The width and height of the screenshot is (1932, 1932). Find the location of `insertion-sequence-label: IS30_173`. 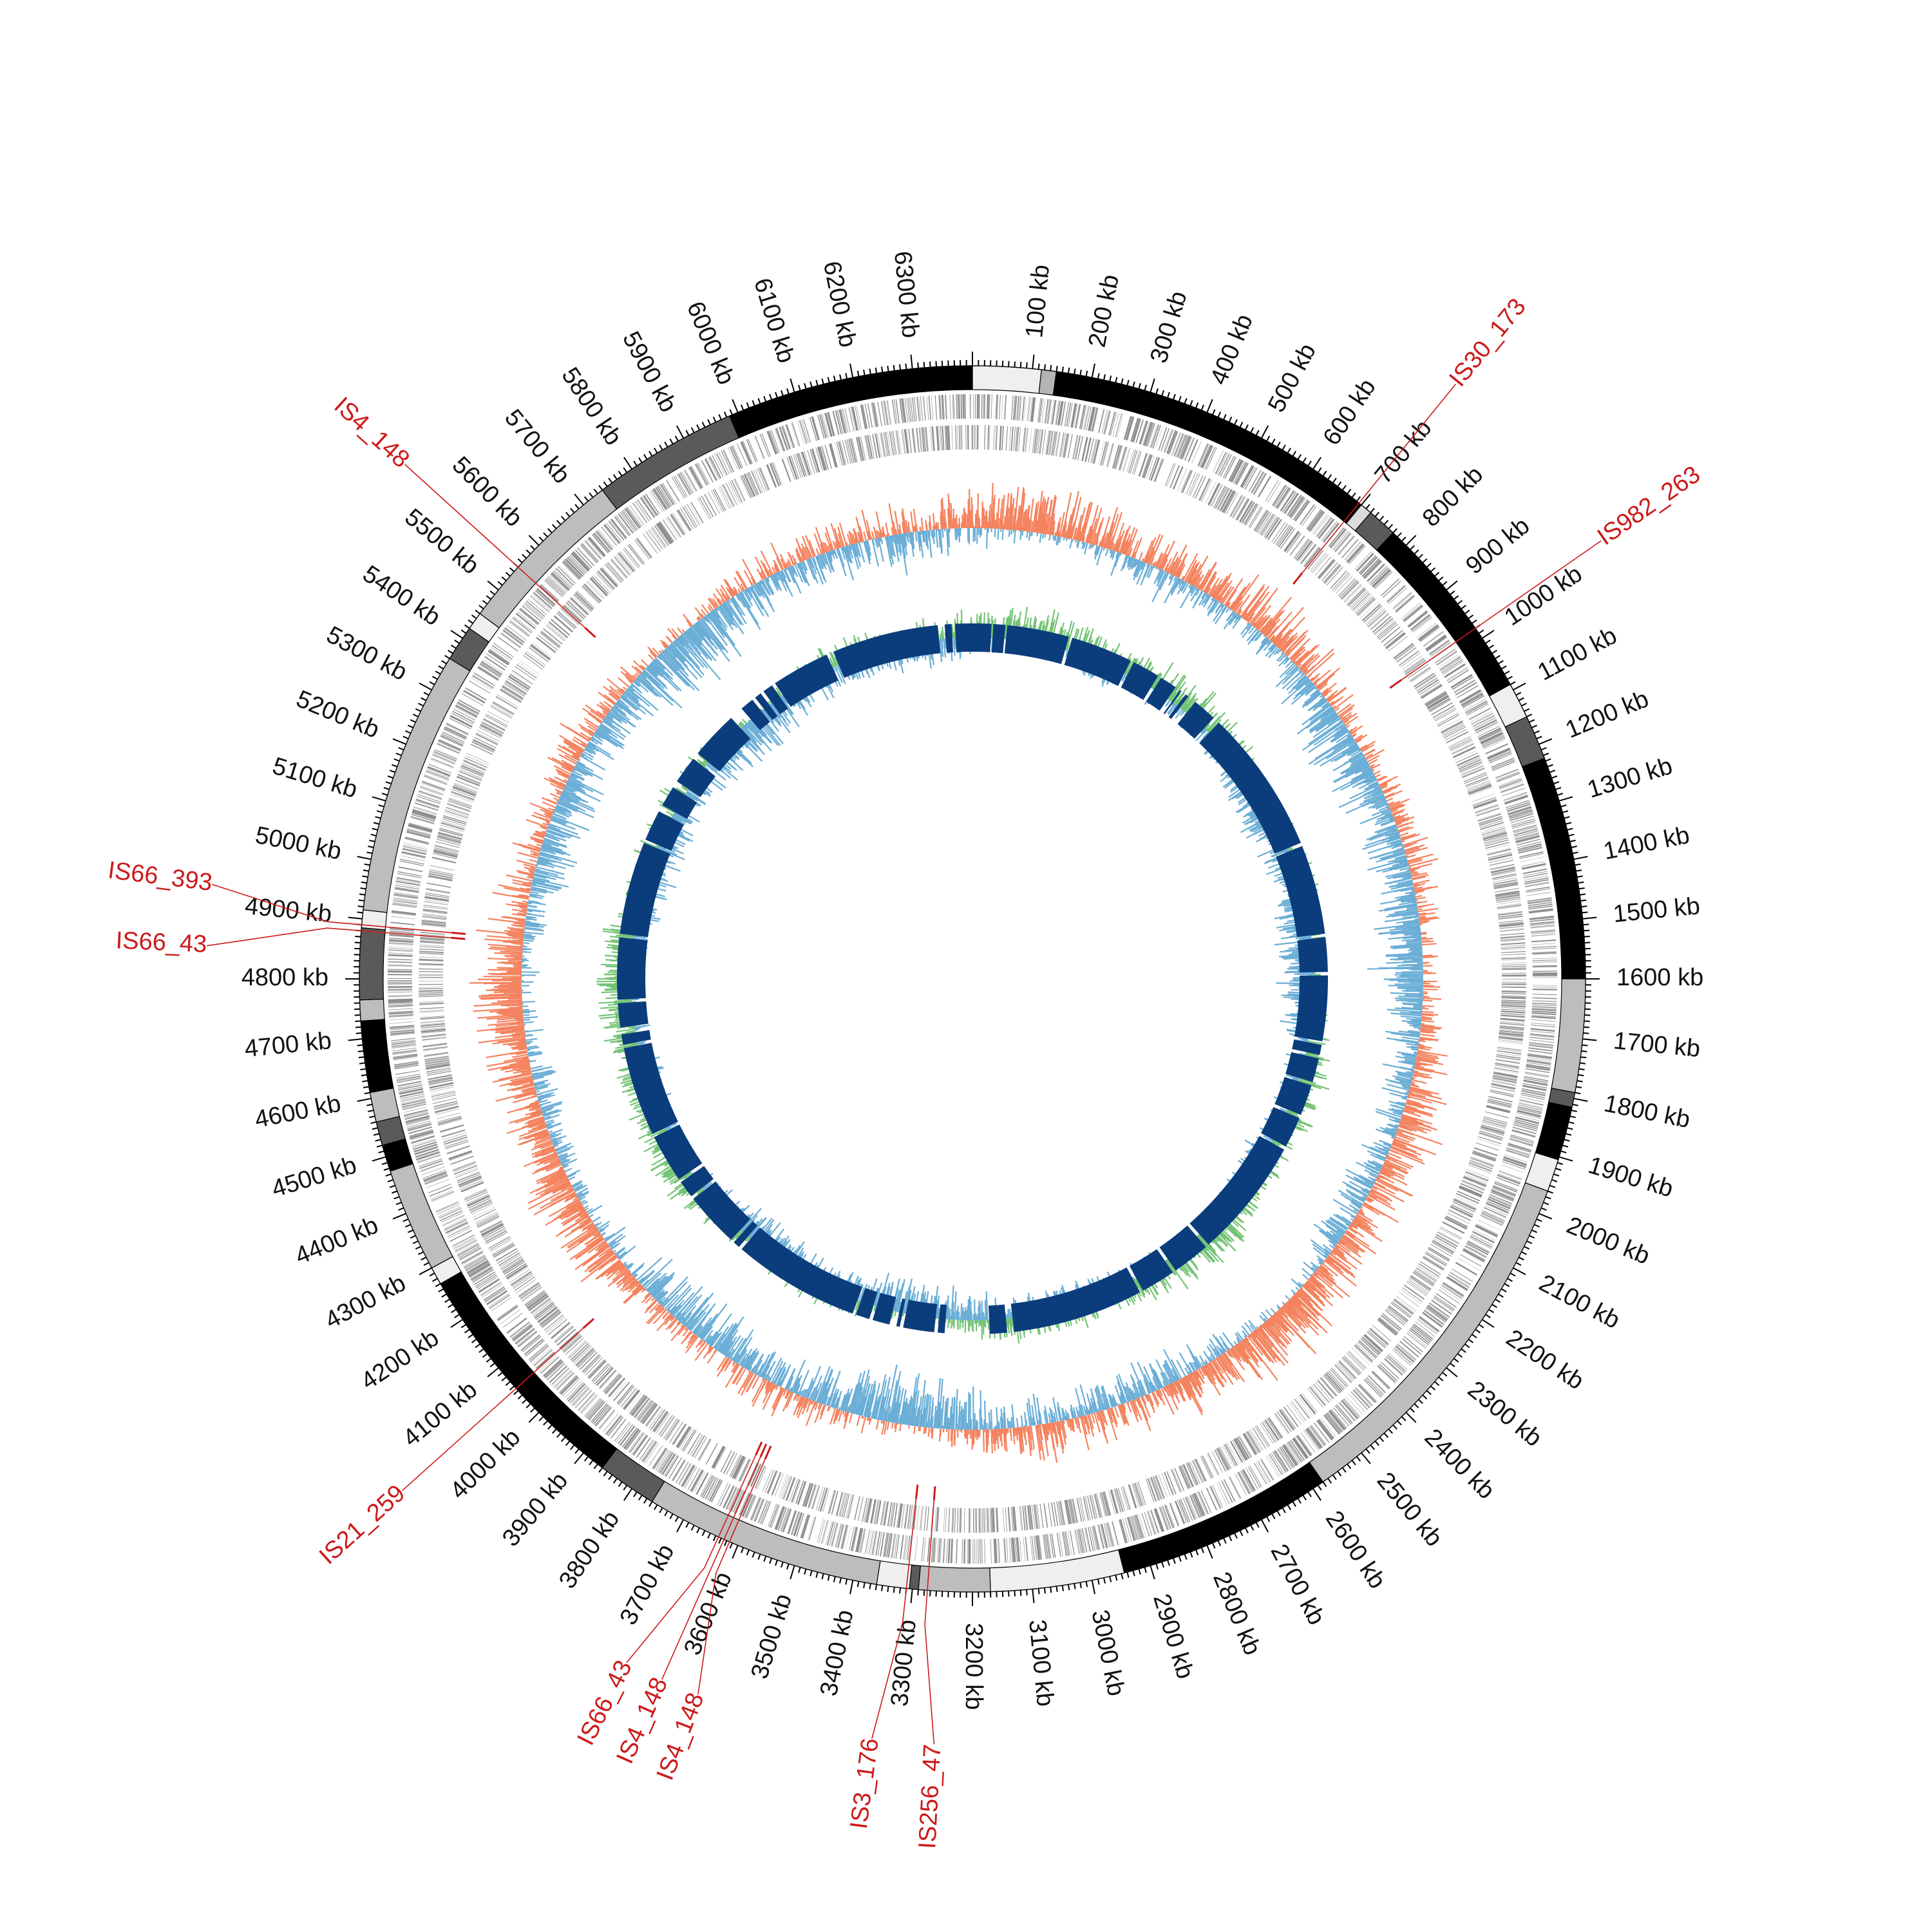

insertion-sequence-label: IS30_173 is located at coordinates (1487, 343).